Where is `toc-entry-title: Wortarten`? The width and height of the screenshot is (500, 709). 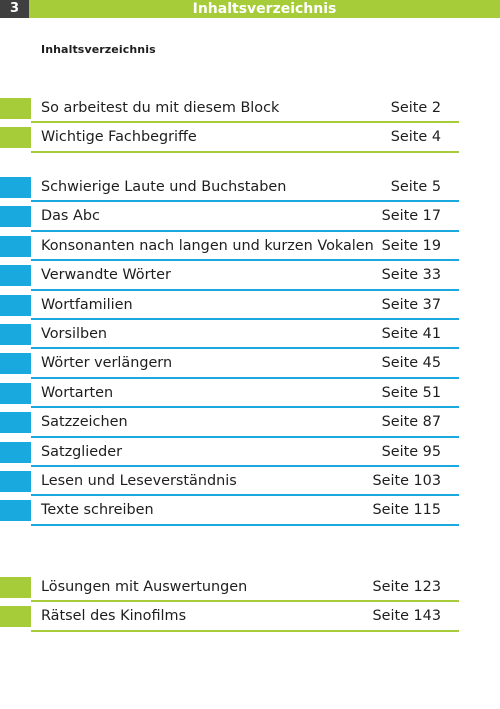
toc-entry-title: Wortarten is located at coordinates (77, 392).